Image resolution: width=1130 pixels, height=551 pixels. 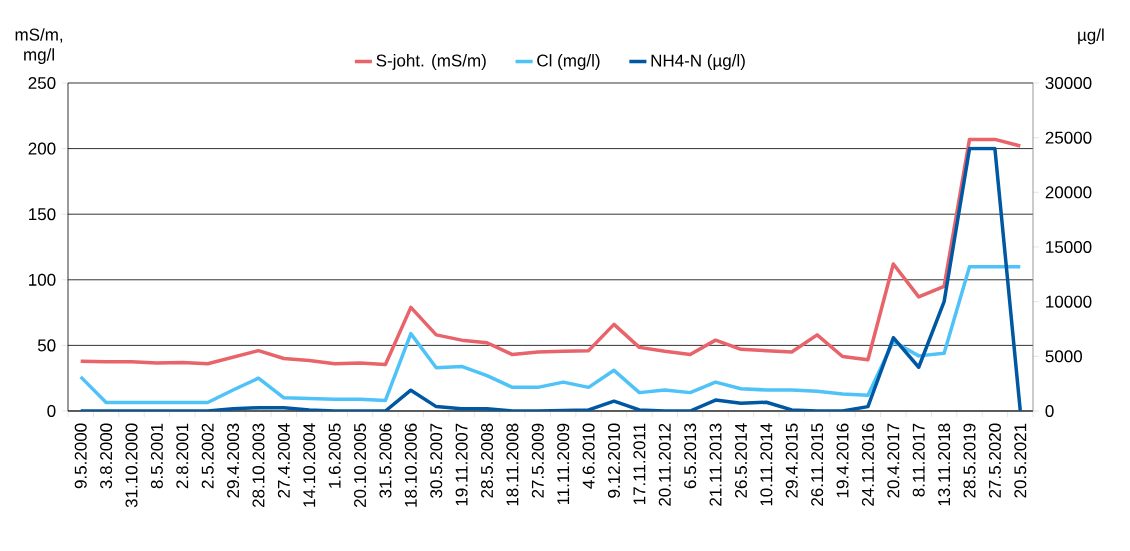 I want to click on x-tick-label: 9.5.2000, so click(x=80, y=456).